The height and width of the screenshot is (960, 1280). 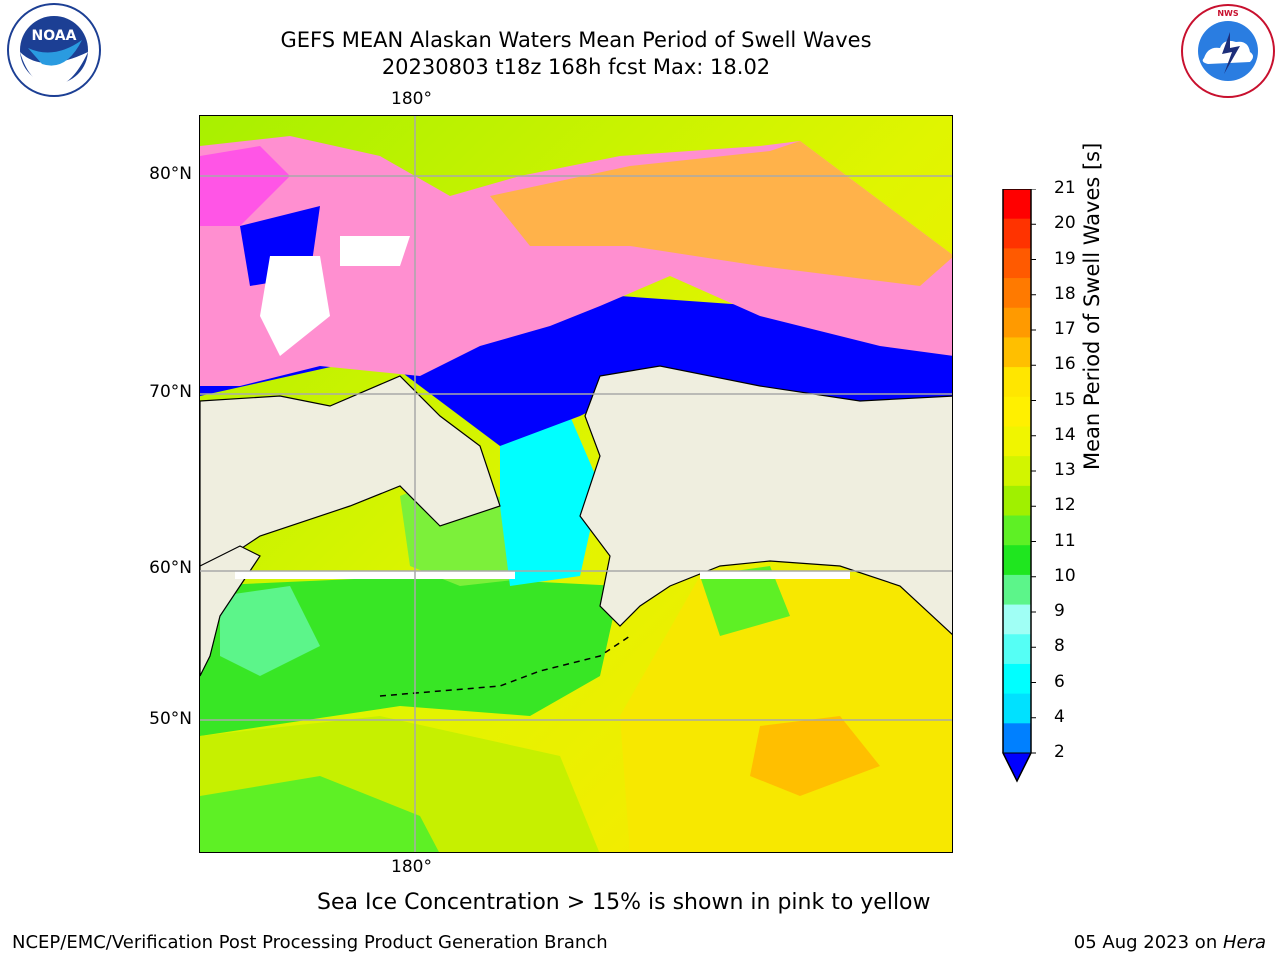 What do you see at coordinates (1065, 329) in the screenshot?
I see `colorbar-tick-label: 17` at bounding box center [1065, 329].